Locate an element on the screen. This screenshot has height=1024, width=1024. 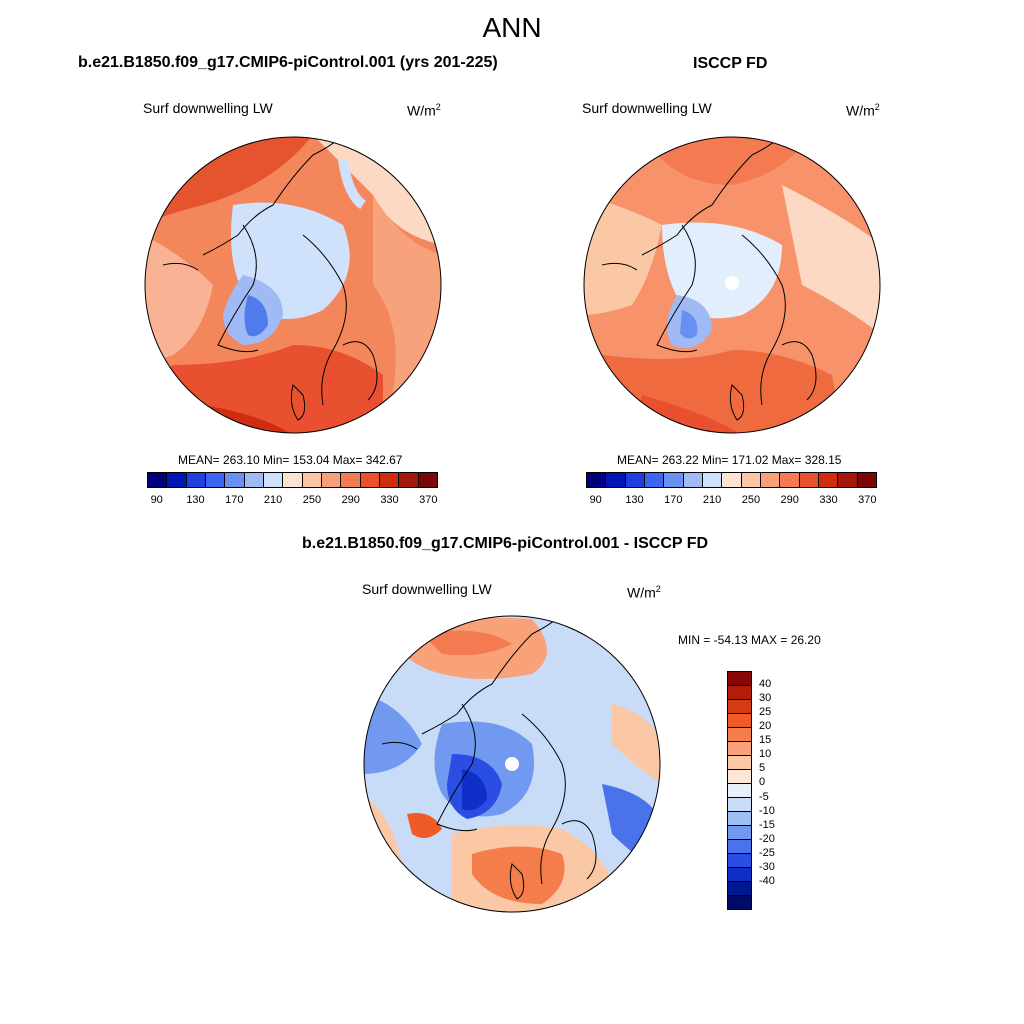
colorbar-tick-label: 40 is located at coordinates (765, 684).